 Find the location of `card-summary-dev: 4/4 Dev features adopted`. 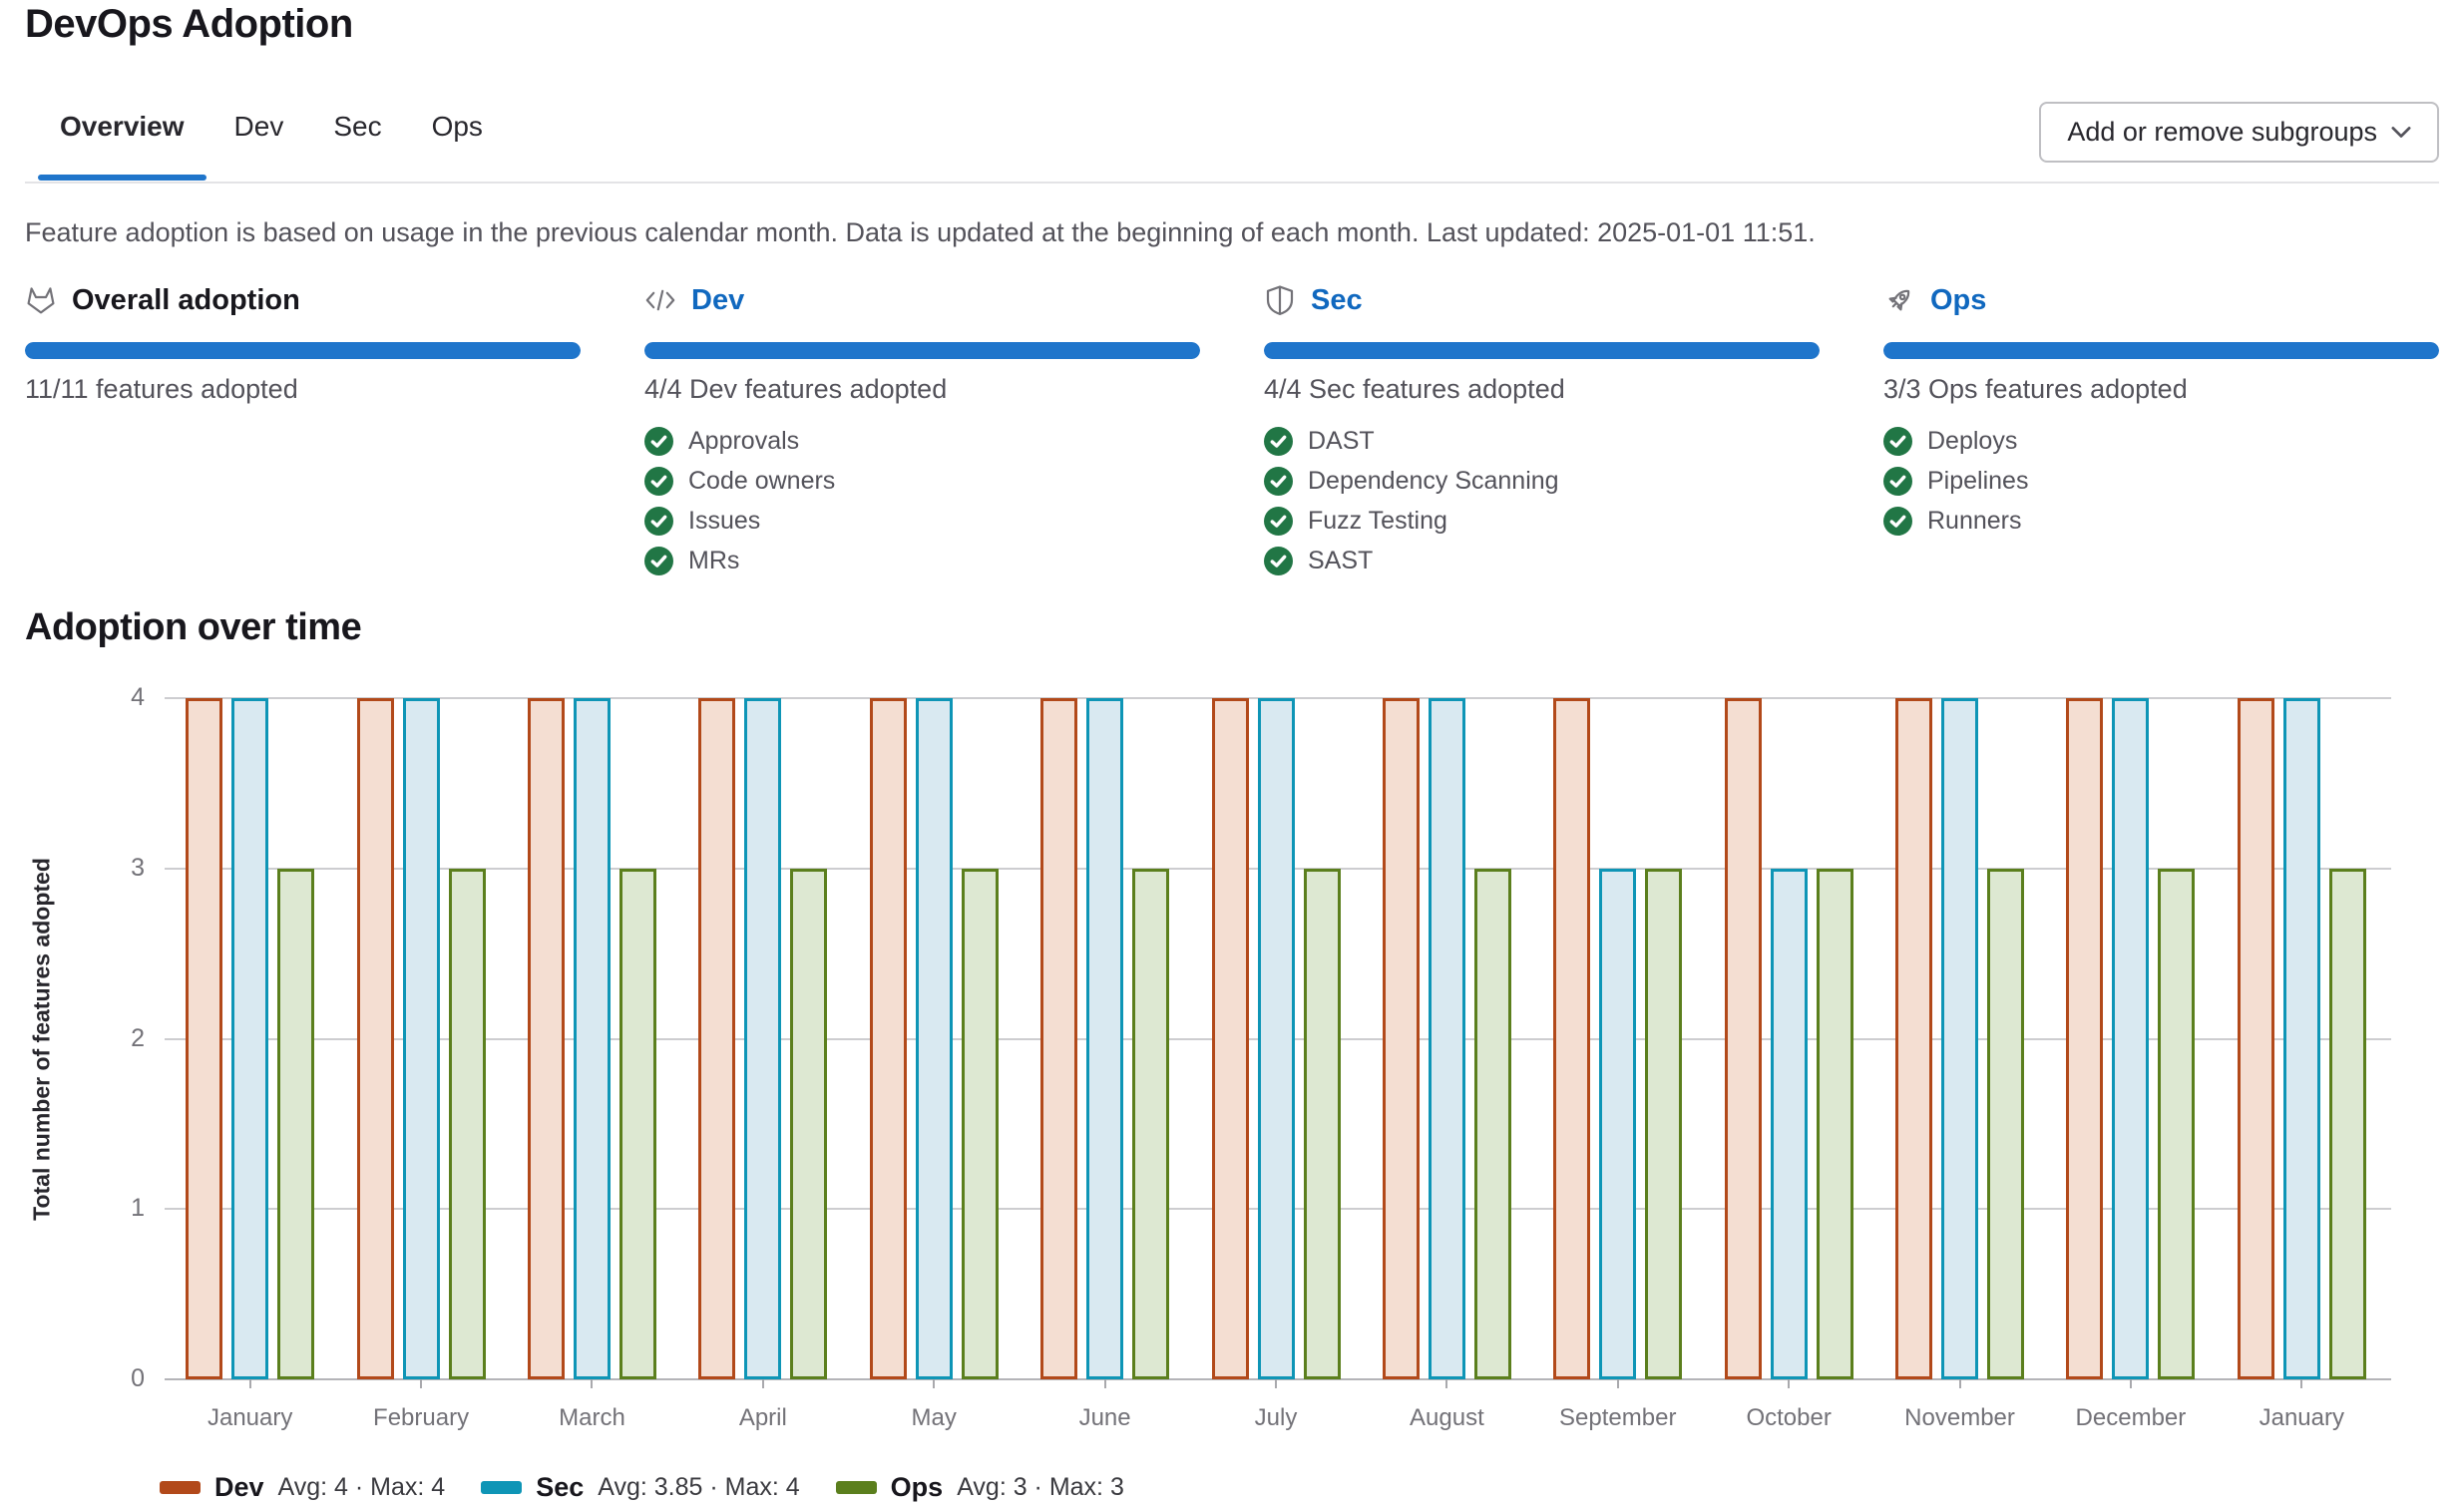

card-summary-dev: 4/4 Dev features adopted is located at coordinates (796, 389).